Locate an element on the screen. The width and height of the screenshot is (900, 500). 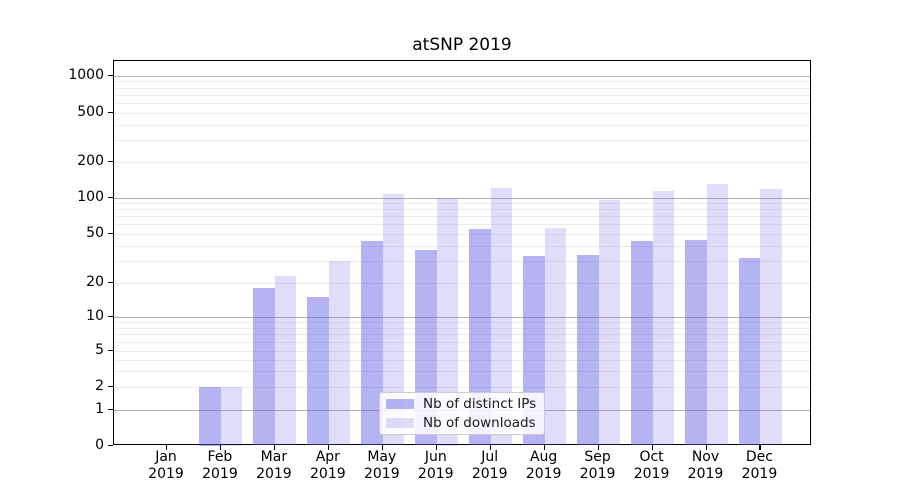
bar-downloads-may is located at coordinates (393, 319).